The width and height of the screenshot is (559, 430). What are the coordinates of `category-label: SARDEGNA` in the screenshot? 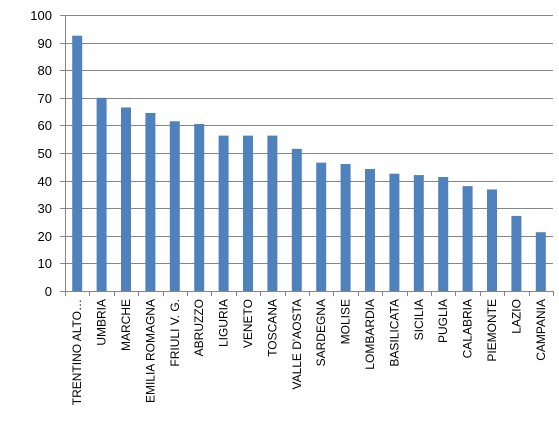 It's located at (321, 332).